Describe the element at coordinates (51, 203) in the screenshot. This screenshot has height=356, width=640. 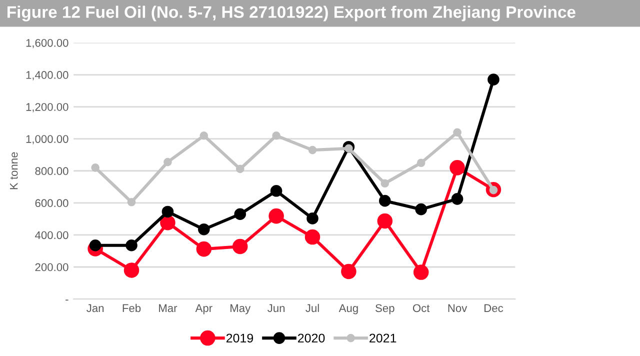
I see `y-tick-label: 600.00` at that location.